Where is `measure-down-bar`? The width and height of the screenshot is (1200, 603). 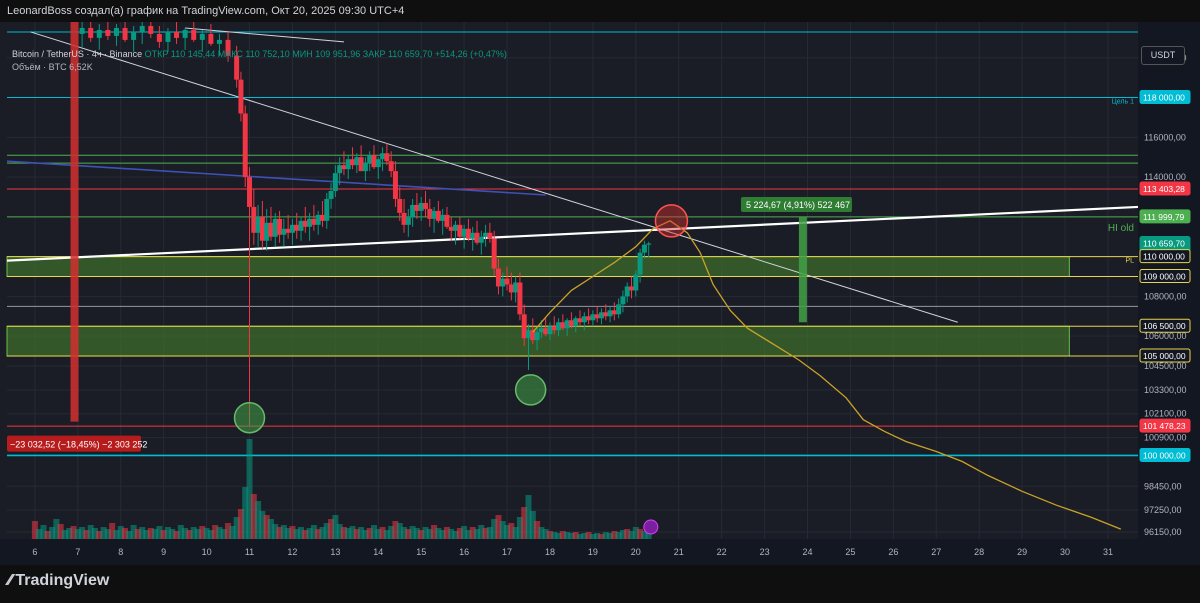
measure-down-bar is located at coordinates (74, 222).